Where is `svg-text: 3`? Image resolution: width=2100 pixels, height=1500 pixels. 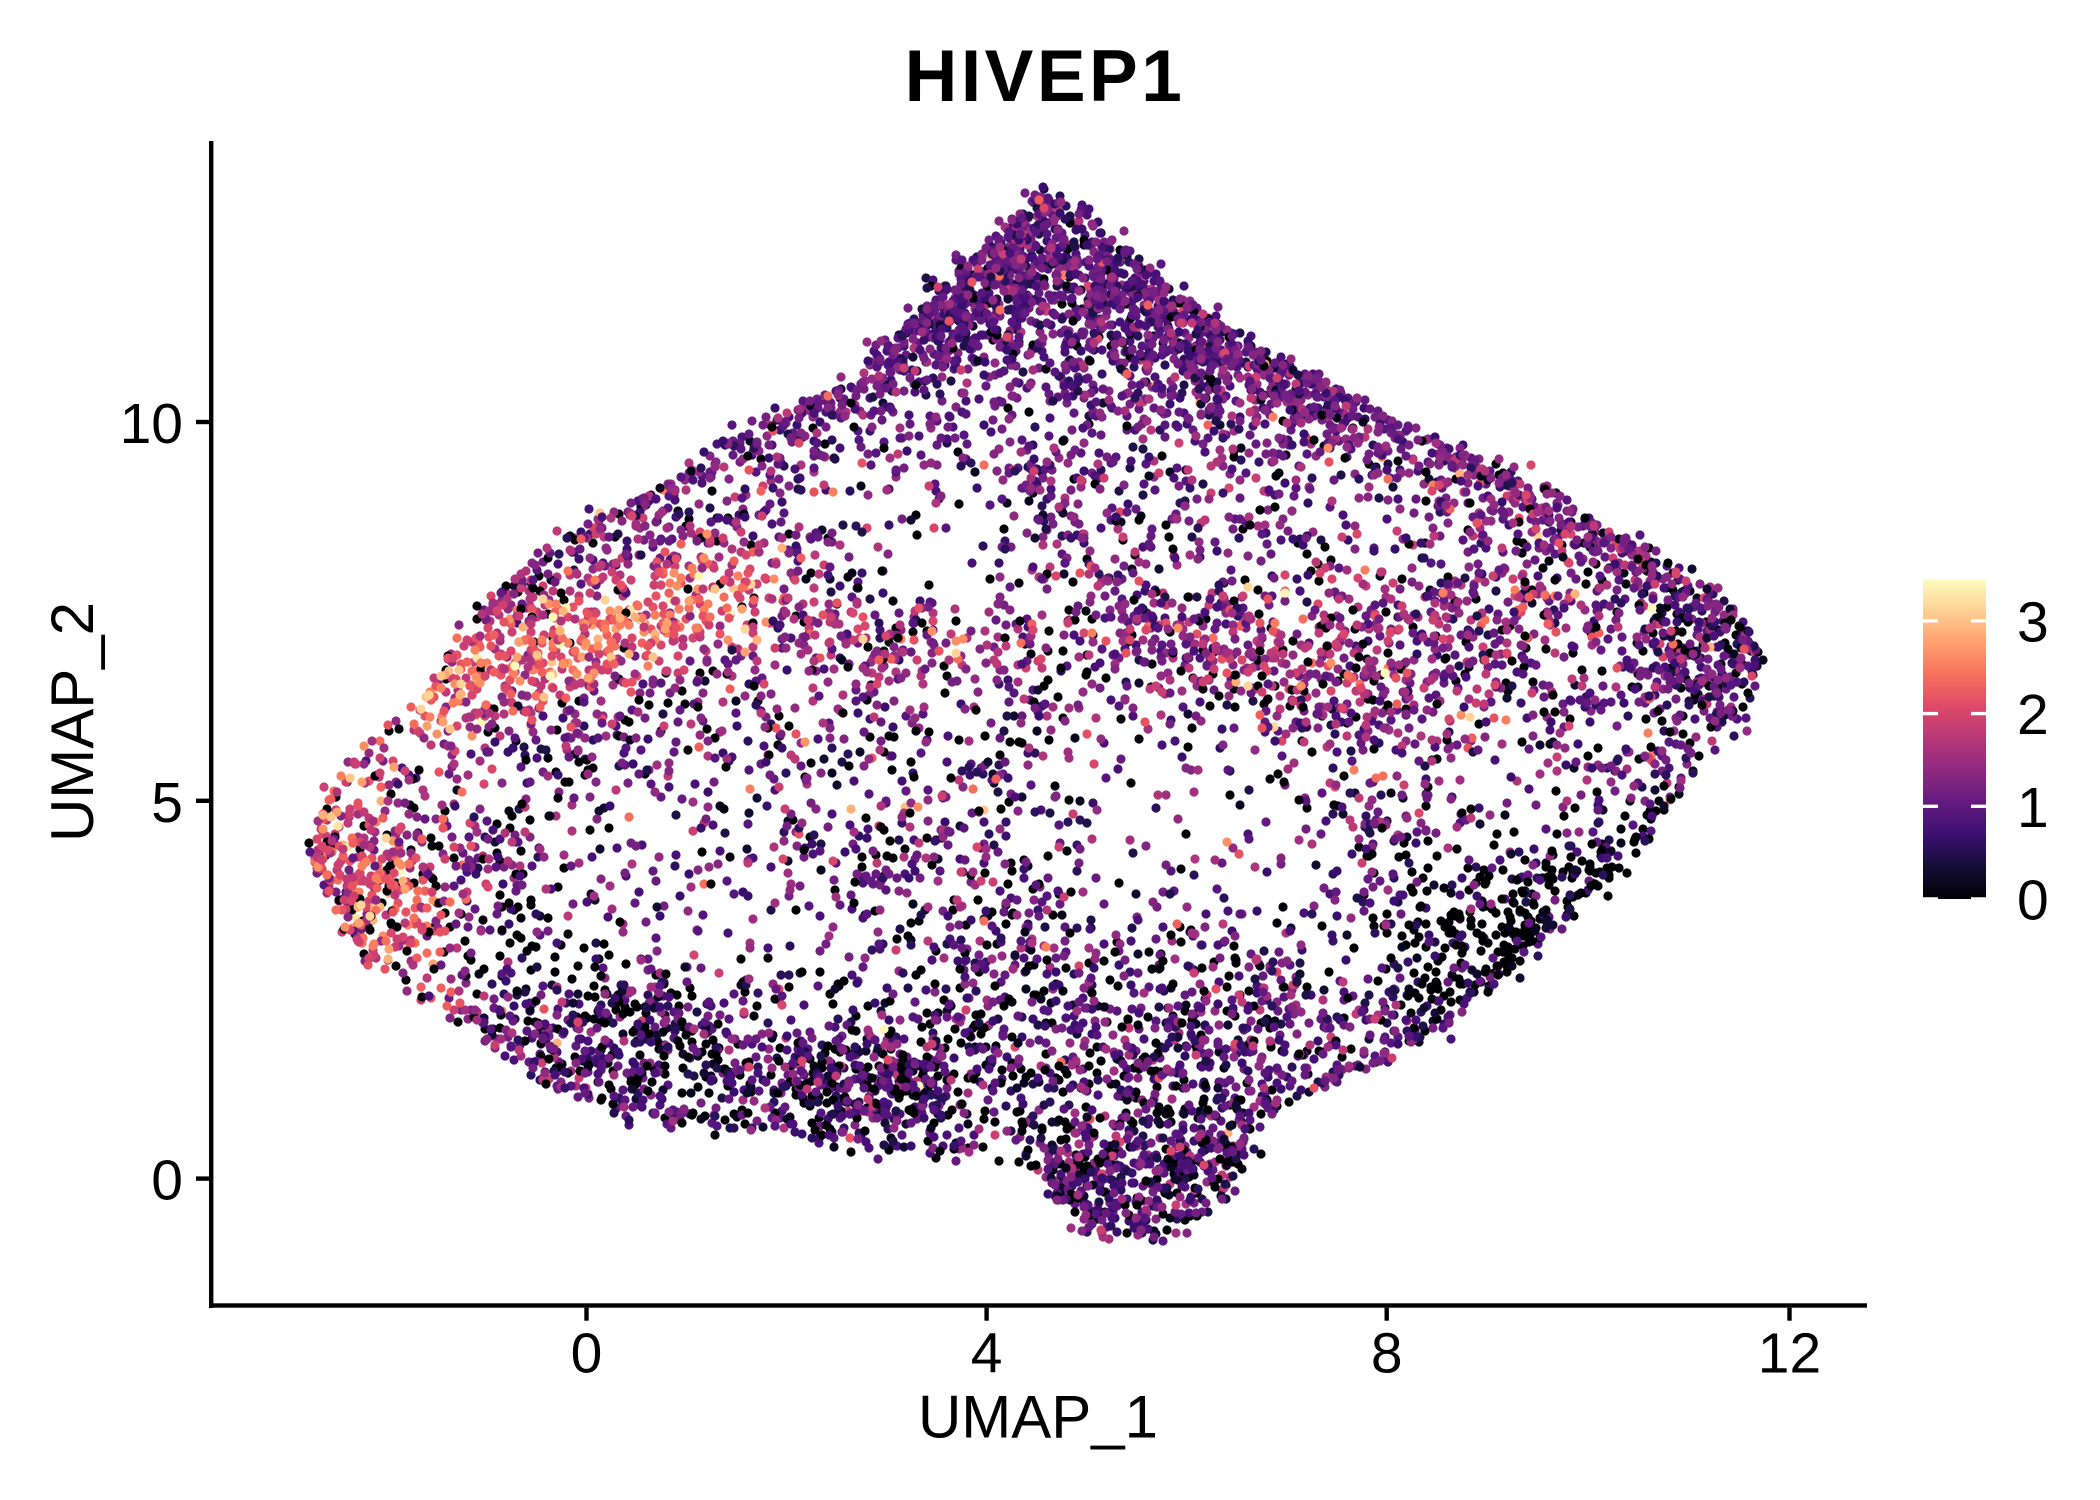 svg-text: 3 is located at coordinates (2033, 622).